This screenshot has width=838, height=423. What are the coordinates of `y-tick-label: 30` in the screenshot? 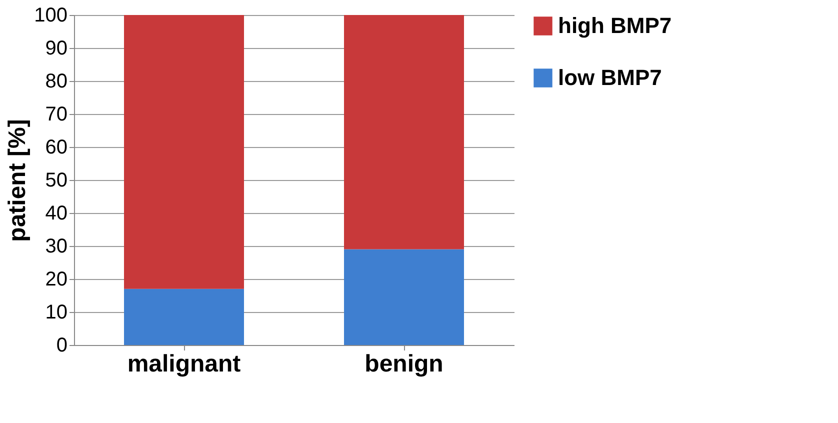 It's located at (56, 247).